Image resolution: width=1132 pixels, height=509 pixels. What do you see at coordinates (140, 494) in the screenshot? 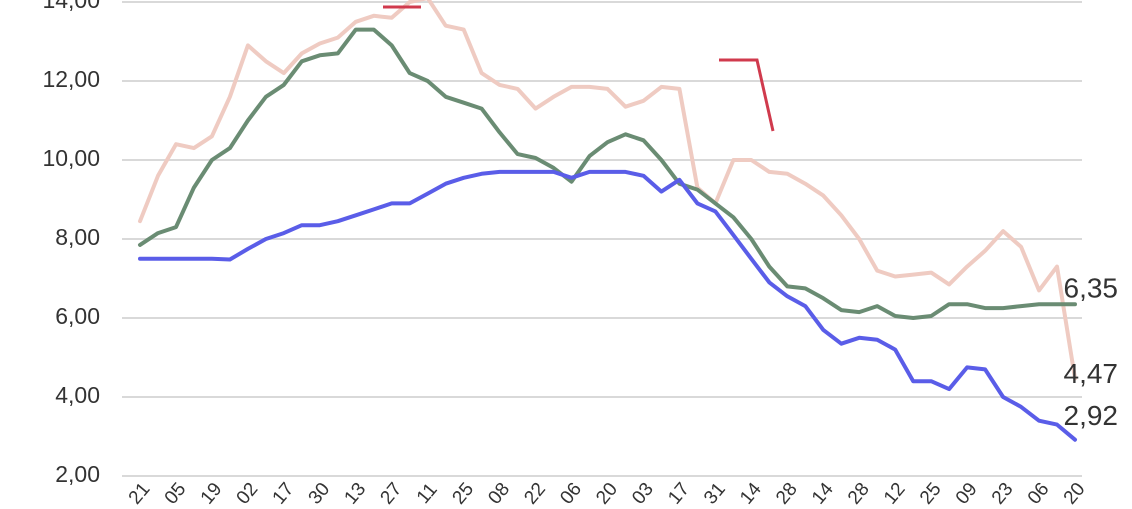
I see `x-tick-label: 21` at bounding box center [140, 494].